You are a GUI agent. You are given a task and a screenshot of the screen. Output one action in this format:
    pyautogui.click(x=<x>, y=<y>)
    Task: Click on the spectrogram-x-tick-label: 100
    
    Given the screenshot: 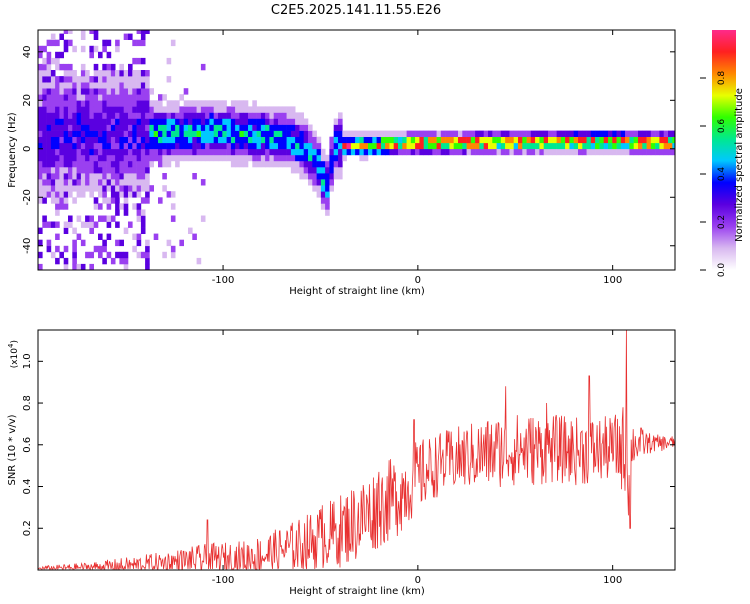 What is the action you would take?
    pyautogui.click(x=612, y=280)
    